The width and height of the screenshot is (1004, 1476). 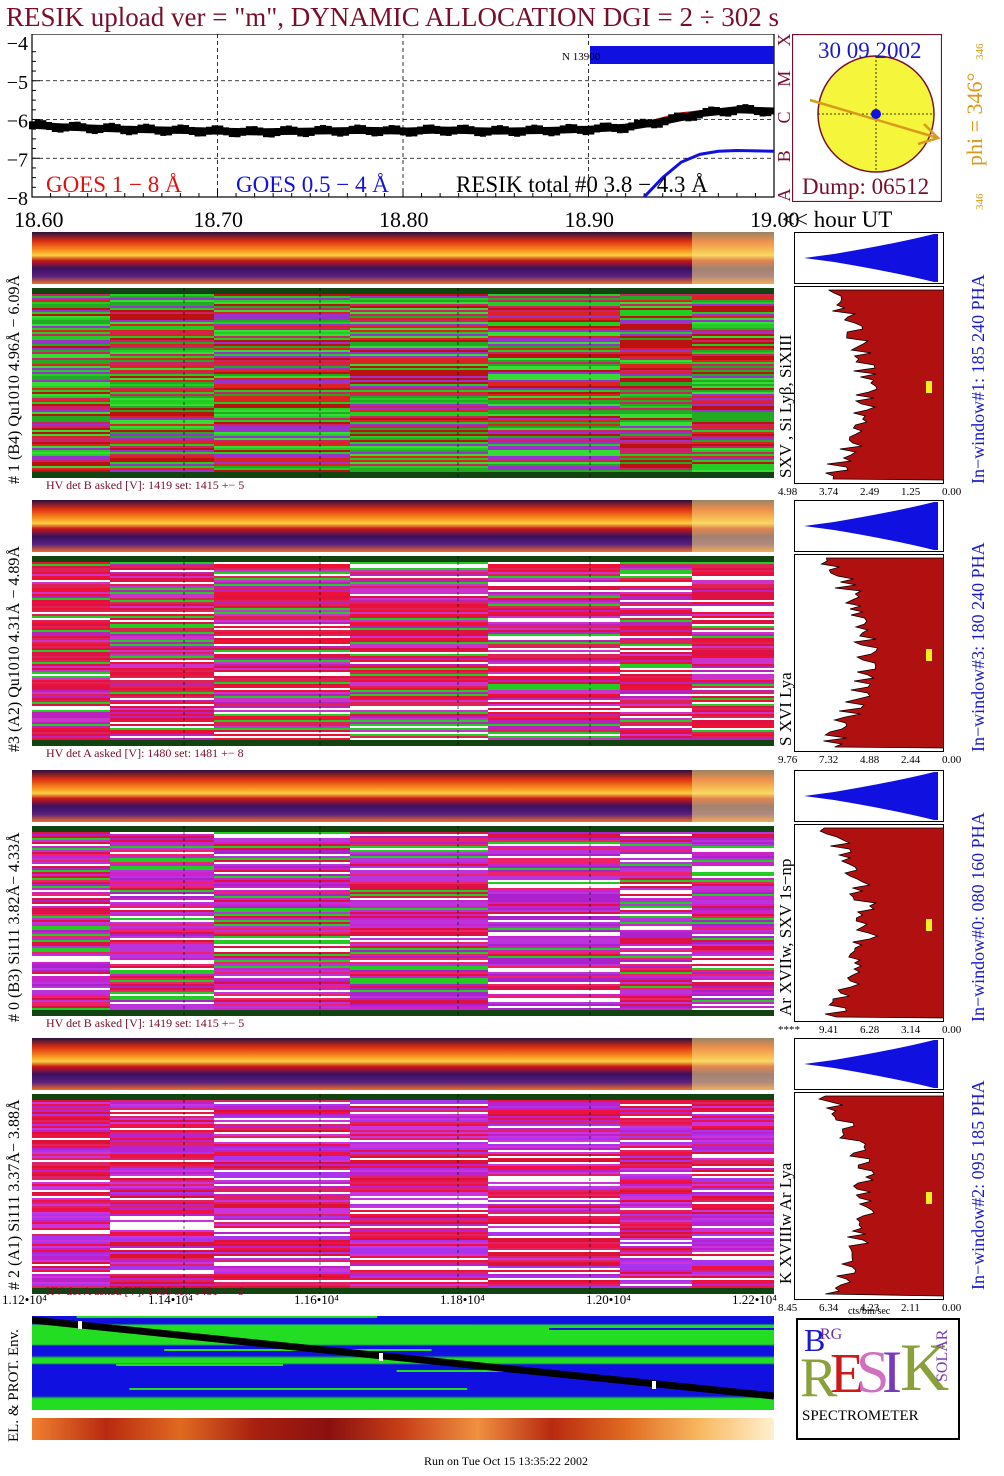 I want to click on phi-small-bottom: 346, so click(x=980, y=202).